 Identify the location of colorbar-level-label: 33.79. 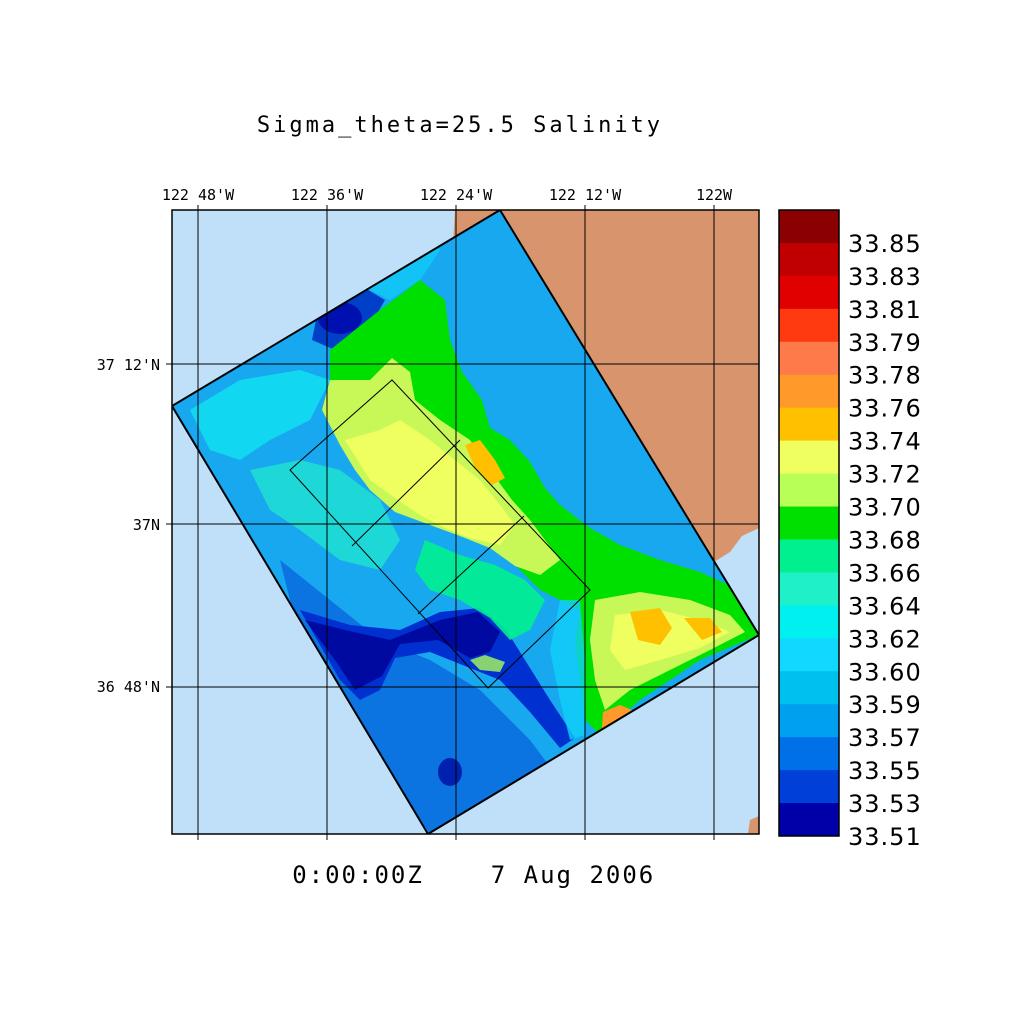
(885, 343).